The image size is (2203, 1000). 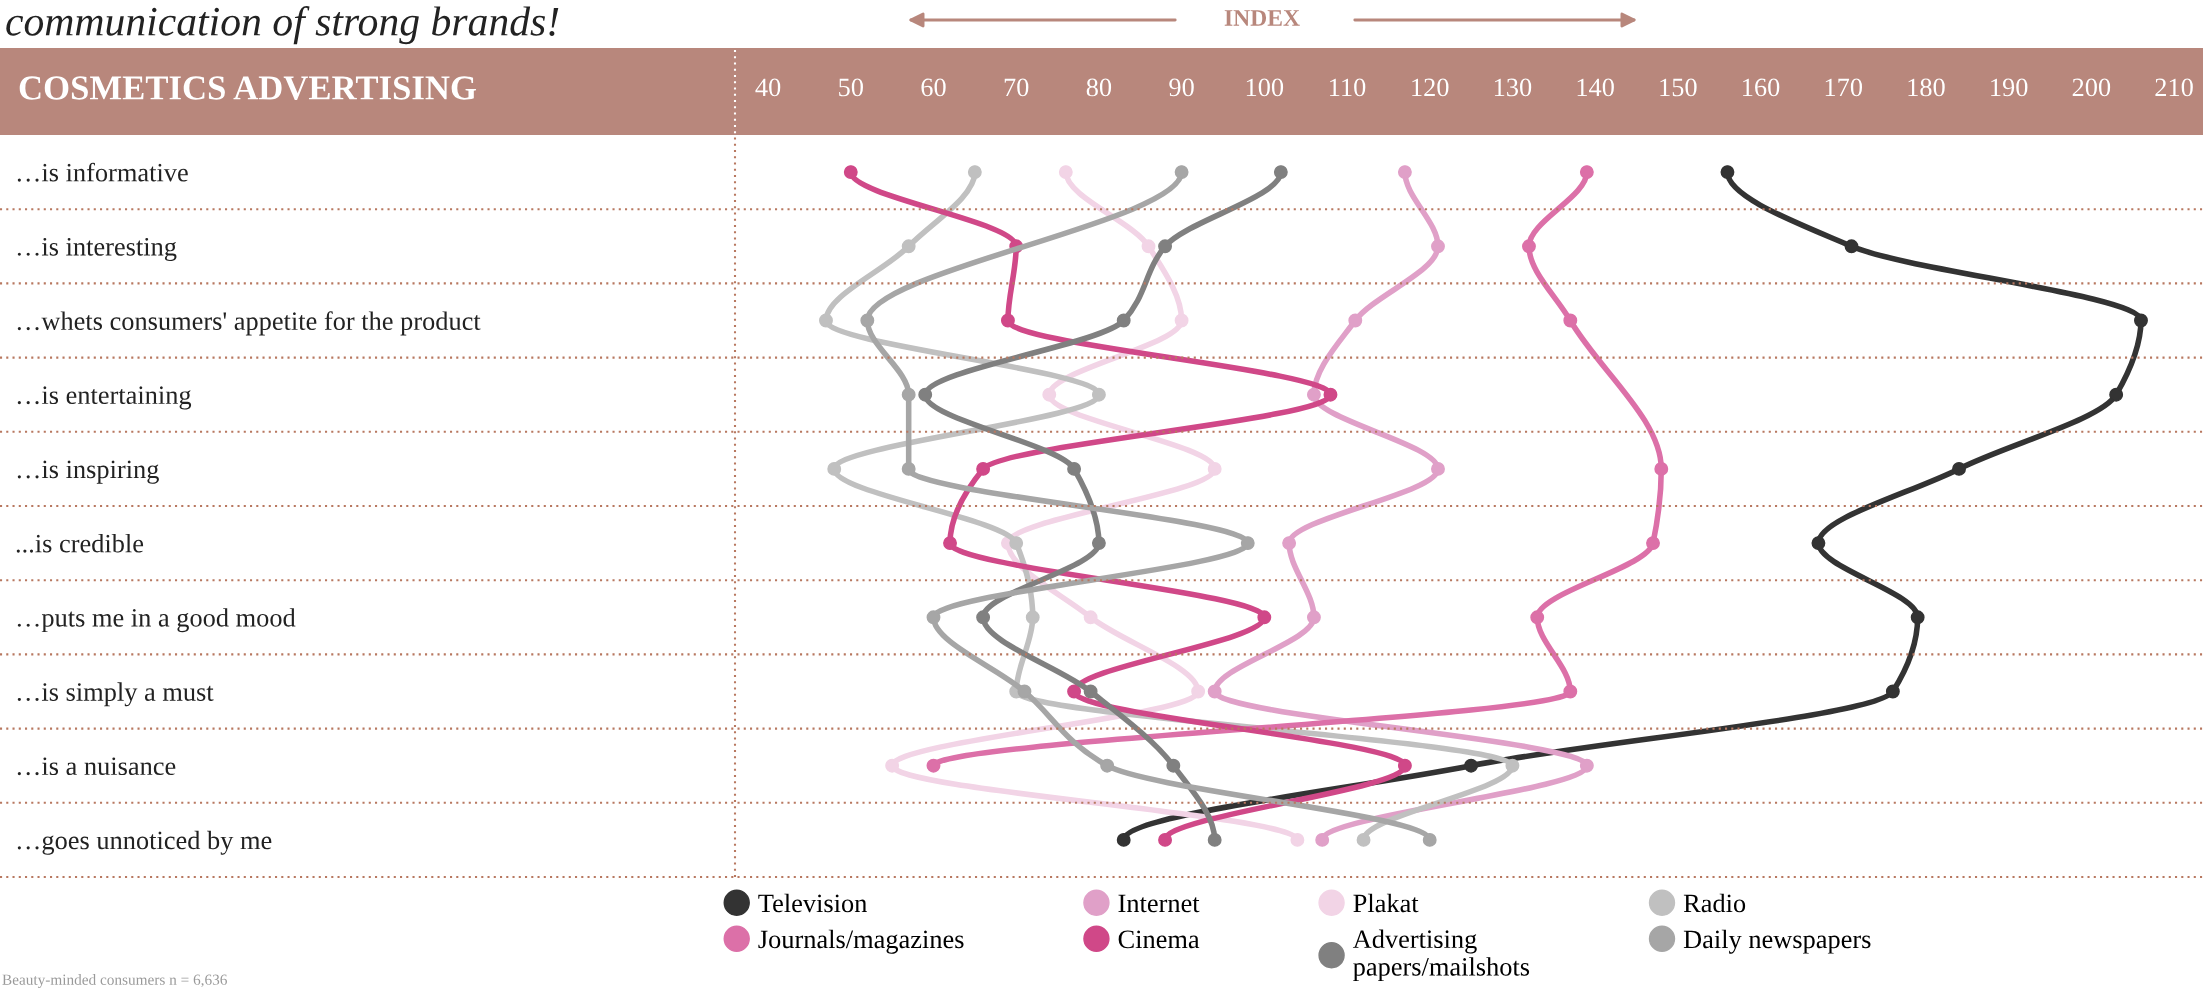 What do you see at coordinates (1926, 87) in the screenshot?
I see `x-tick-label: 180` at bounding box center [1926, 87].